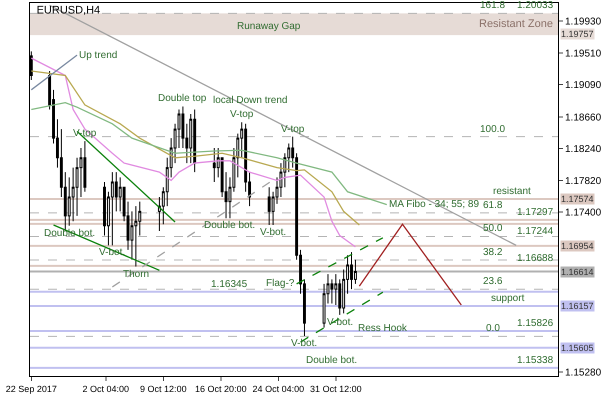 Image resolution: width=610 pixels, height=400 pixels. What do you see at coordinates (68, 10) in the screenshot?
I see `chart-title: EURUSD,H4` at bounding box center [68, 10].